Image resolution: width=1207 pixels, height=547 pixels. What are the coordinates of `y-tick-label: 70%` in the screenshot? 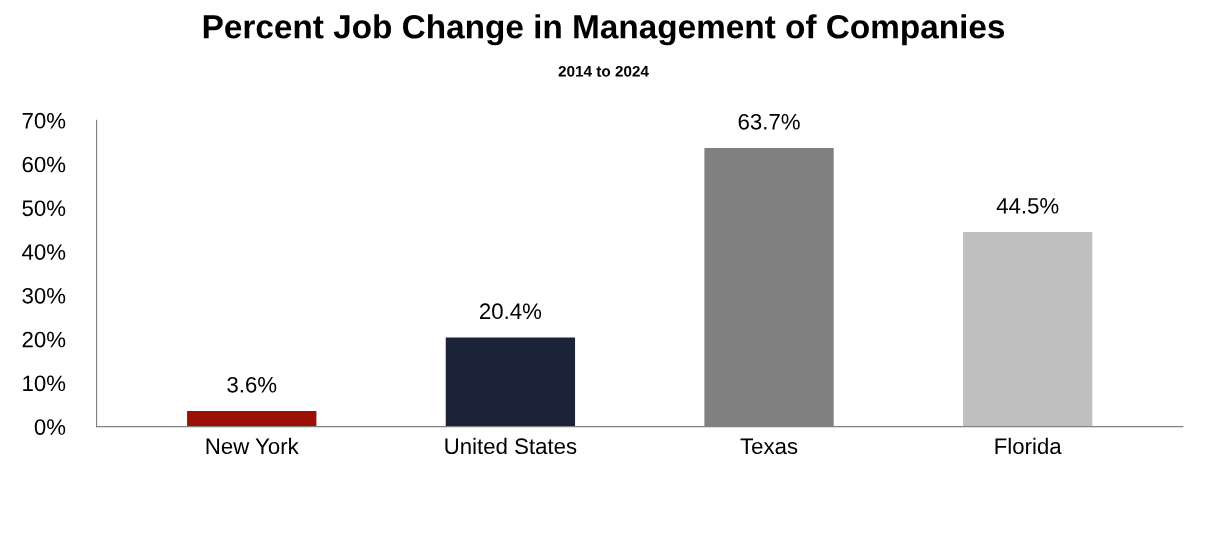 It's located at (44, 120).